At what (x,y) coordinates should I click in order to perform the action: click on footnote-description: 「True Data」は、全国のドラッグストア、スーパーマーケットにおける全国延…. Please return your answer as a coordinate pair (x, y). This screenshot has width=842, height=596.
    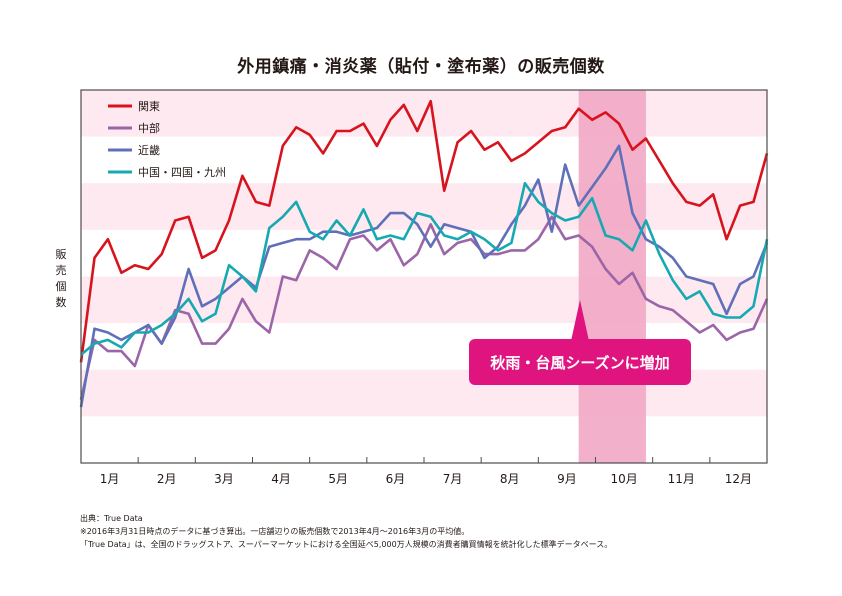
    Looking at the image, I should click on (346, 544).